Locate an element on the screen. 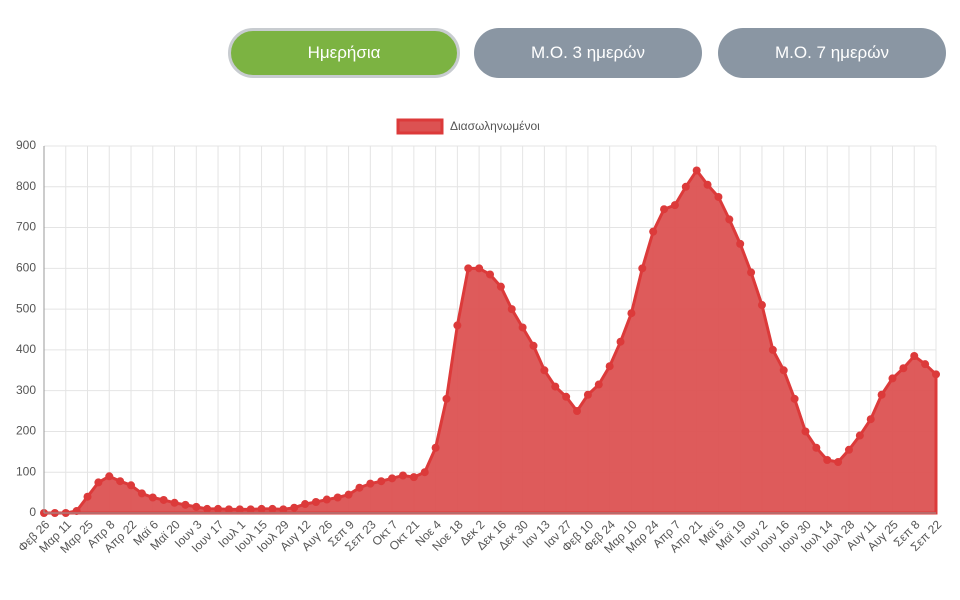 This screenshot has width=960, height=600. avg3-button: Μ.Ο. 3 ημερών is located at coordinates (588, 53).